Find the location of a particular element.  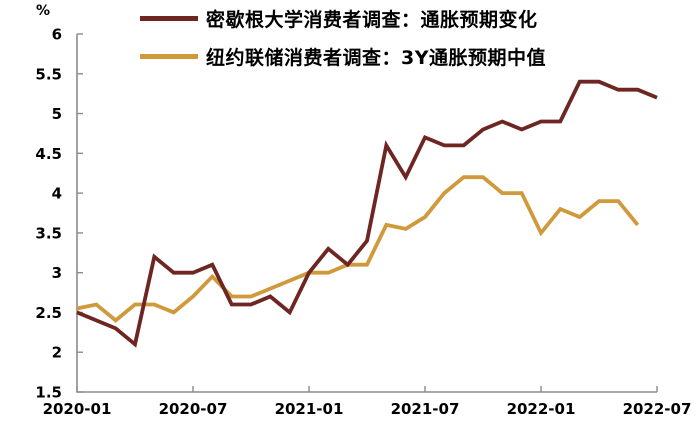

y-tick-label: 5 is located at coordinates (57, 114).